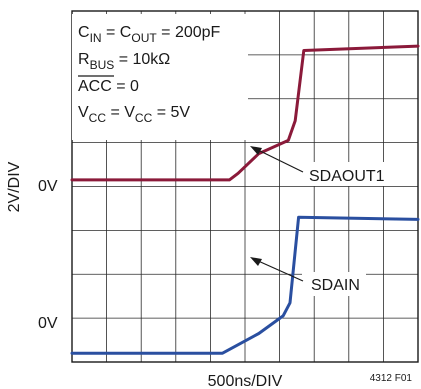 The image size is (421, 389). Describe the element at coordinates (149, 34) in the screenshot. I see `condition-cin-cout: CIN = COUT = 200pF` at that location.